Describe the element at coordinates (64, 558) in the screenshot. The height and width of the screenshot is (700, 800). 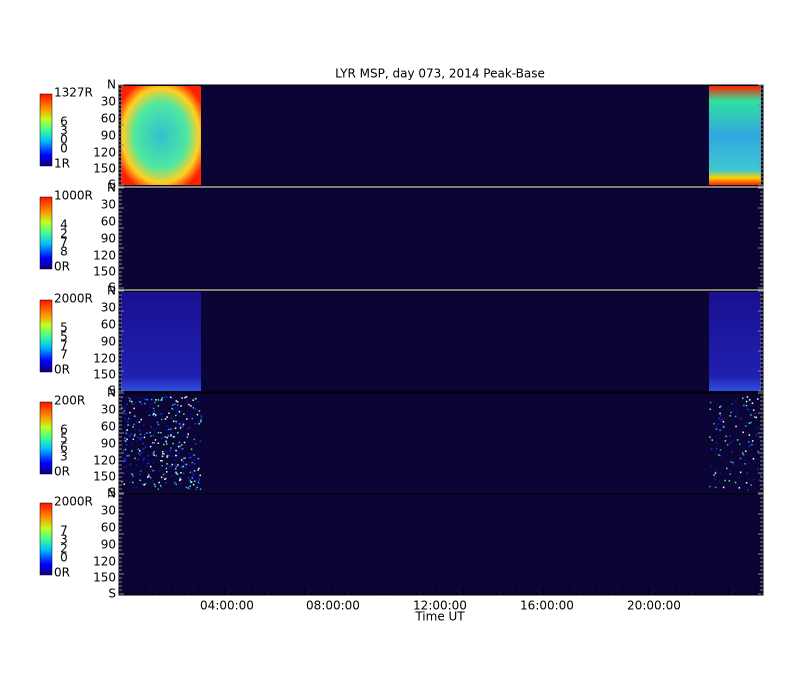
I see `wavelength-digit: 0` at that location.